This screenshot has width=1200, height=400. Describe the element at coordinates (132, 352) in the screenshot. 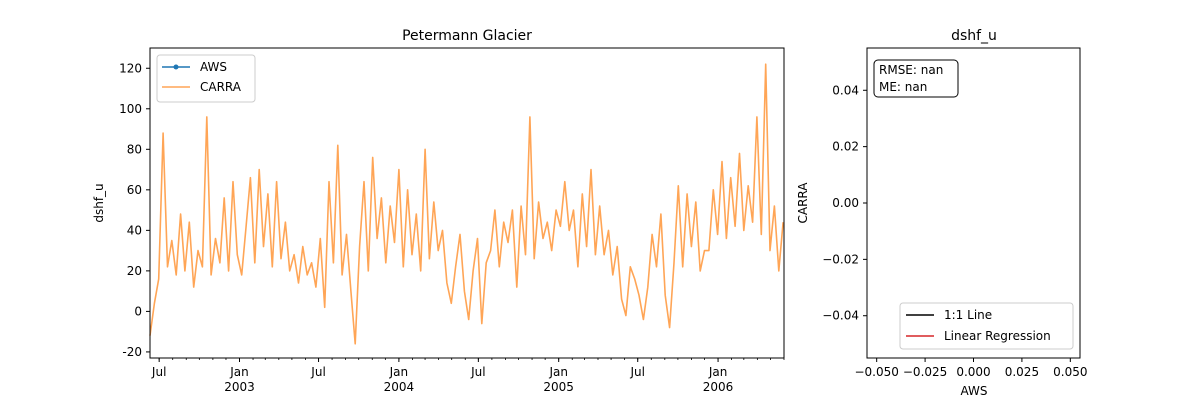

I see `y-tick-label: -20` at that location.